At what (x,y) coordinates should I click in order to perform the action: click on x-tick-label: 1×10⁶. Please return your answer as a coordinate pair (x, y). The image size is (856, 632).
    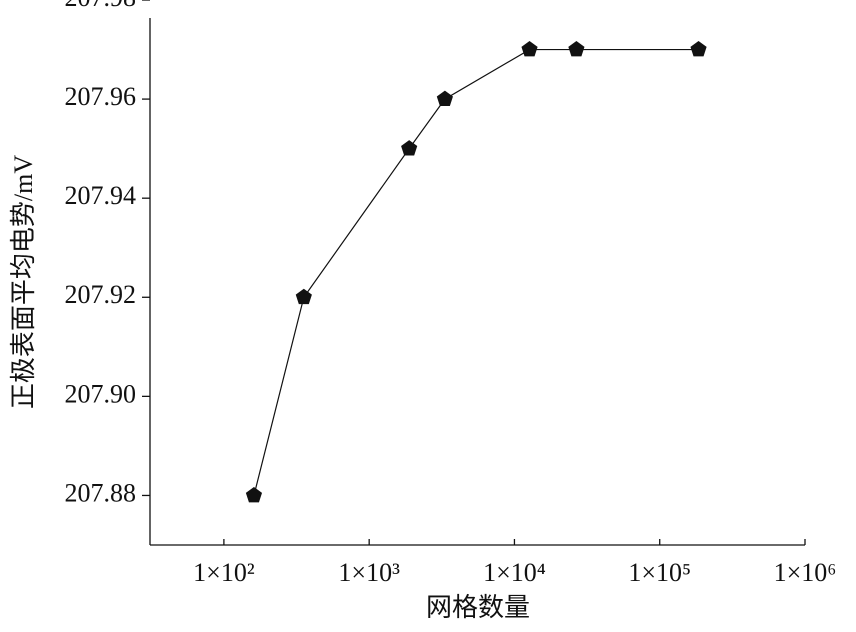
    Looking at the image, I should click on (805, 572).